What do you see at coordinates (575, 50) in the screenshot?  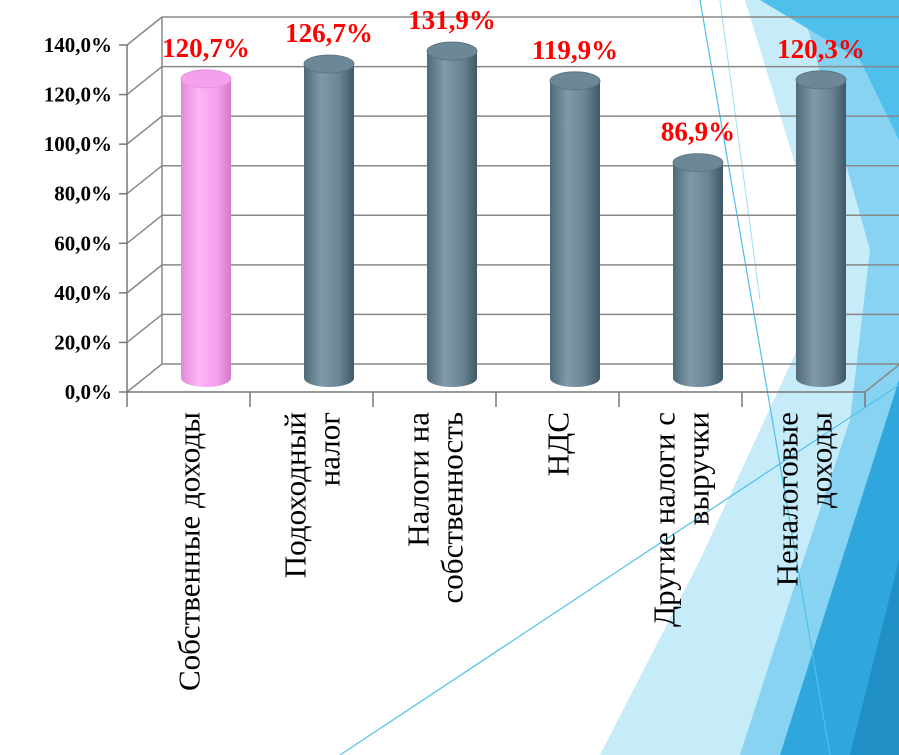 I see `data-label: 119,9%` at bounding box center [575, 50].